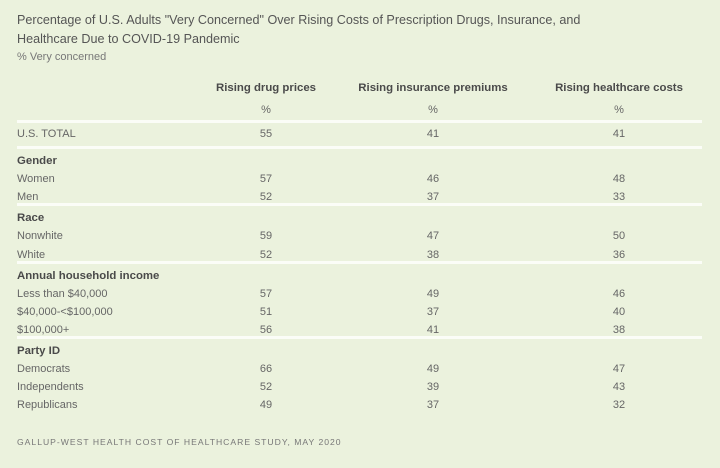  Describe the element at coordinates (619, 88) in the screenshot. I see `column-header: Rising healthcare costs` at that location.